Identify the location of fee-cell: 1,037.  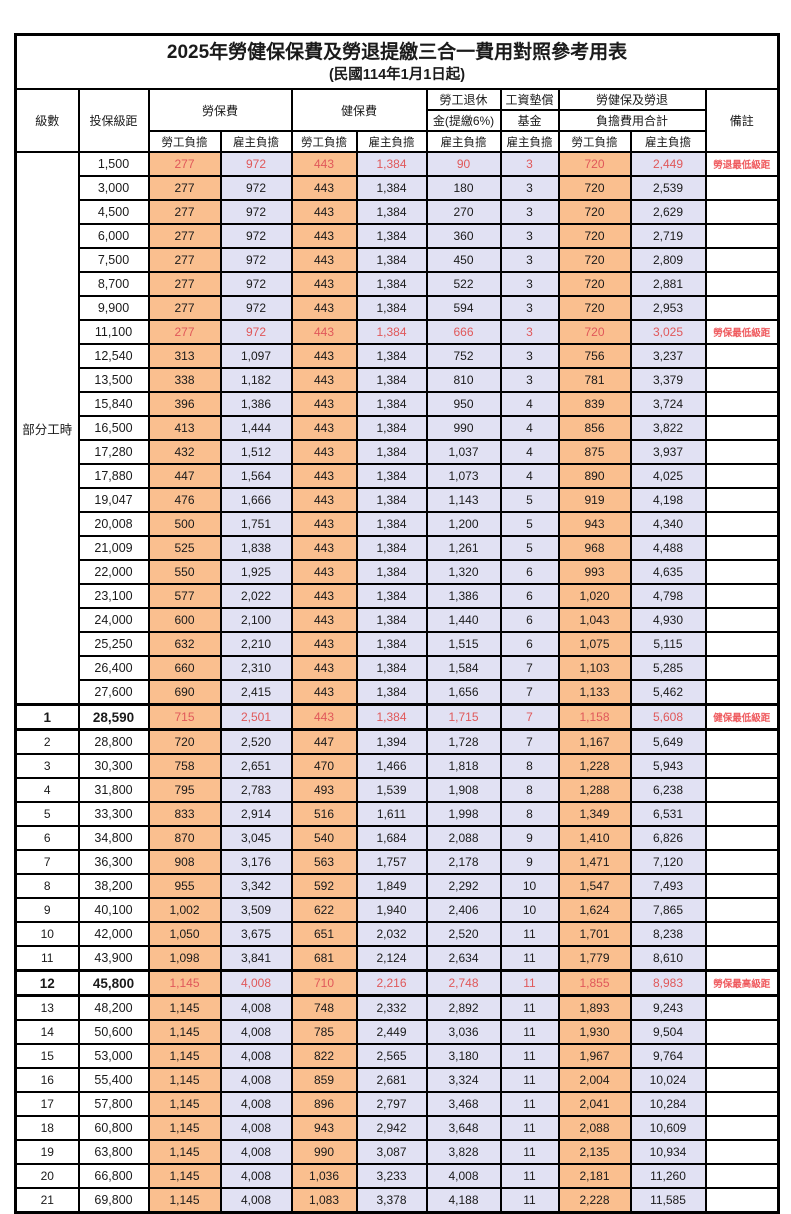
(463, 452).